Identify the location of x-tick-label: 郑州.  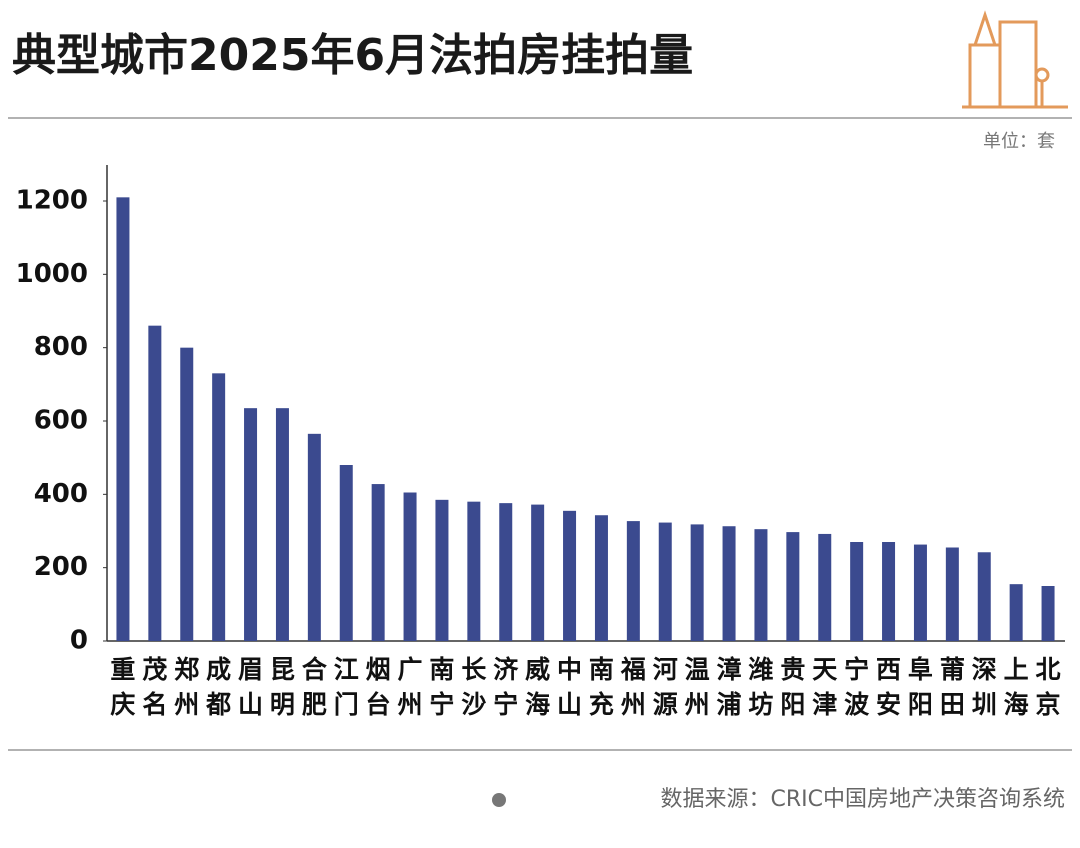
(187, 687).